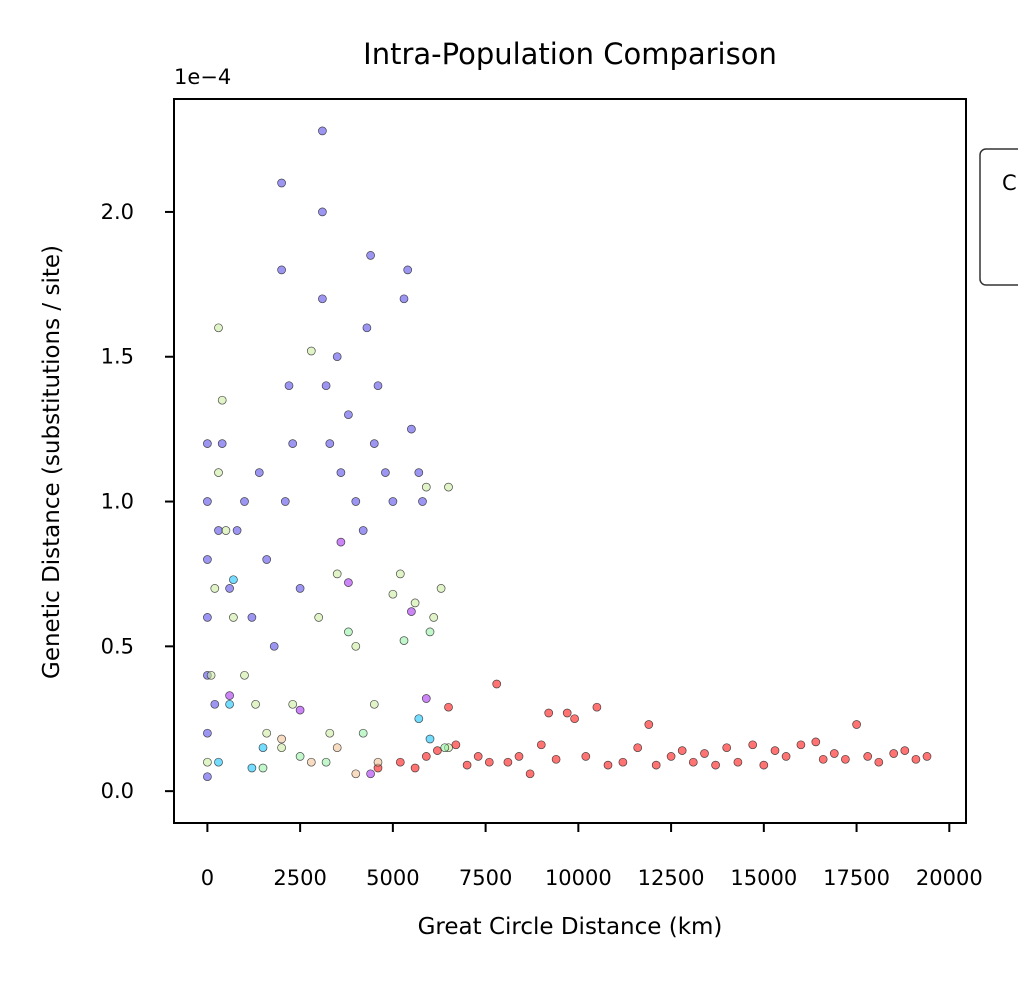 The width and height of the screenshot is (1018, 981). What do you see at coordinates (570, 927) in the screenshot?
I see `x-axis-label: Great Circle Distance (km)` at bounding box center [570, 927].